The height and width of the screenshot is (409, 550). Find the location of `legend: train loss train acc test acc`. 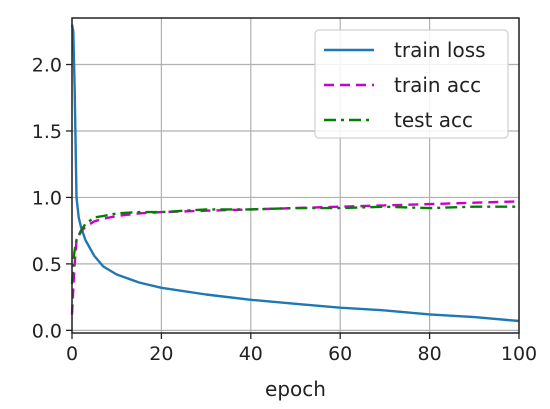

legend: train loss train acc test acc is located at coordinates (411, 84).